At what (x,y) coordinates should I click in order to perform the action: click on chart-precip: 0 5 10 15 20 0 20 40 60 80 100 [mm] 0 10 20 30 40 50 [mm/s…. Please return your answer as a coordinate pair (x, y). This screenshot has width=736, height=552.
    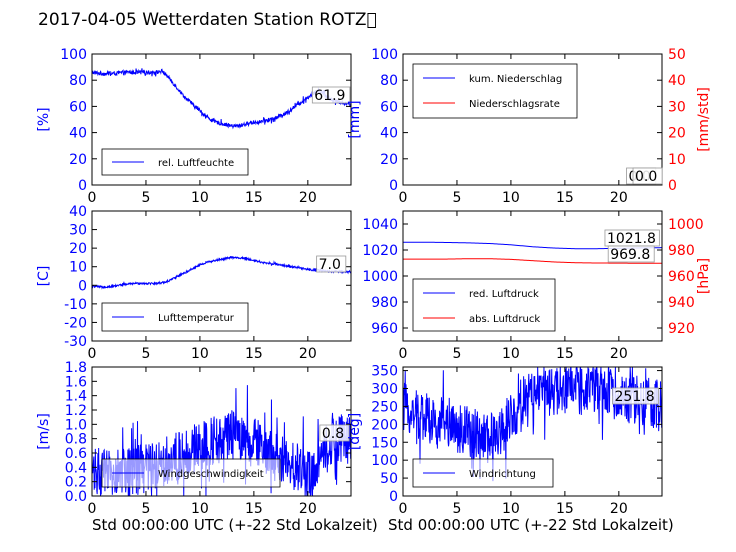
    Looking at the image, I should click on (529, 126).